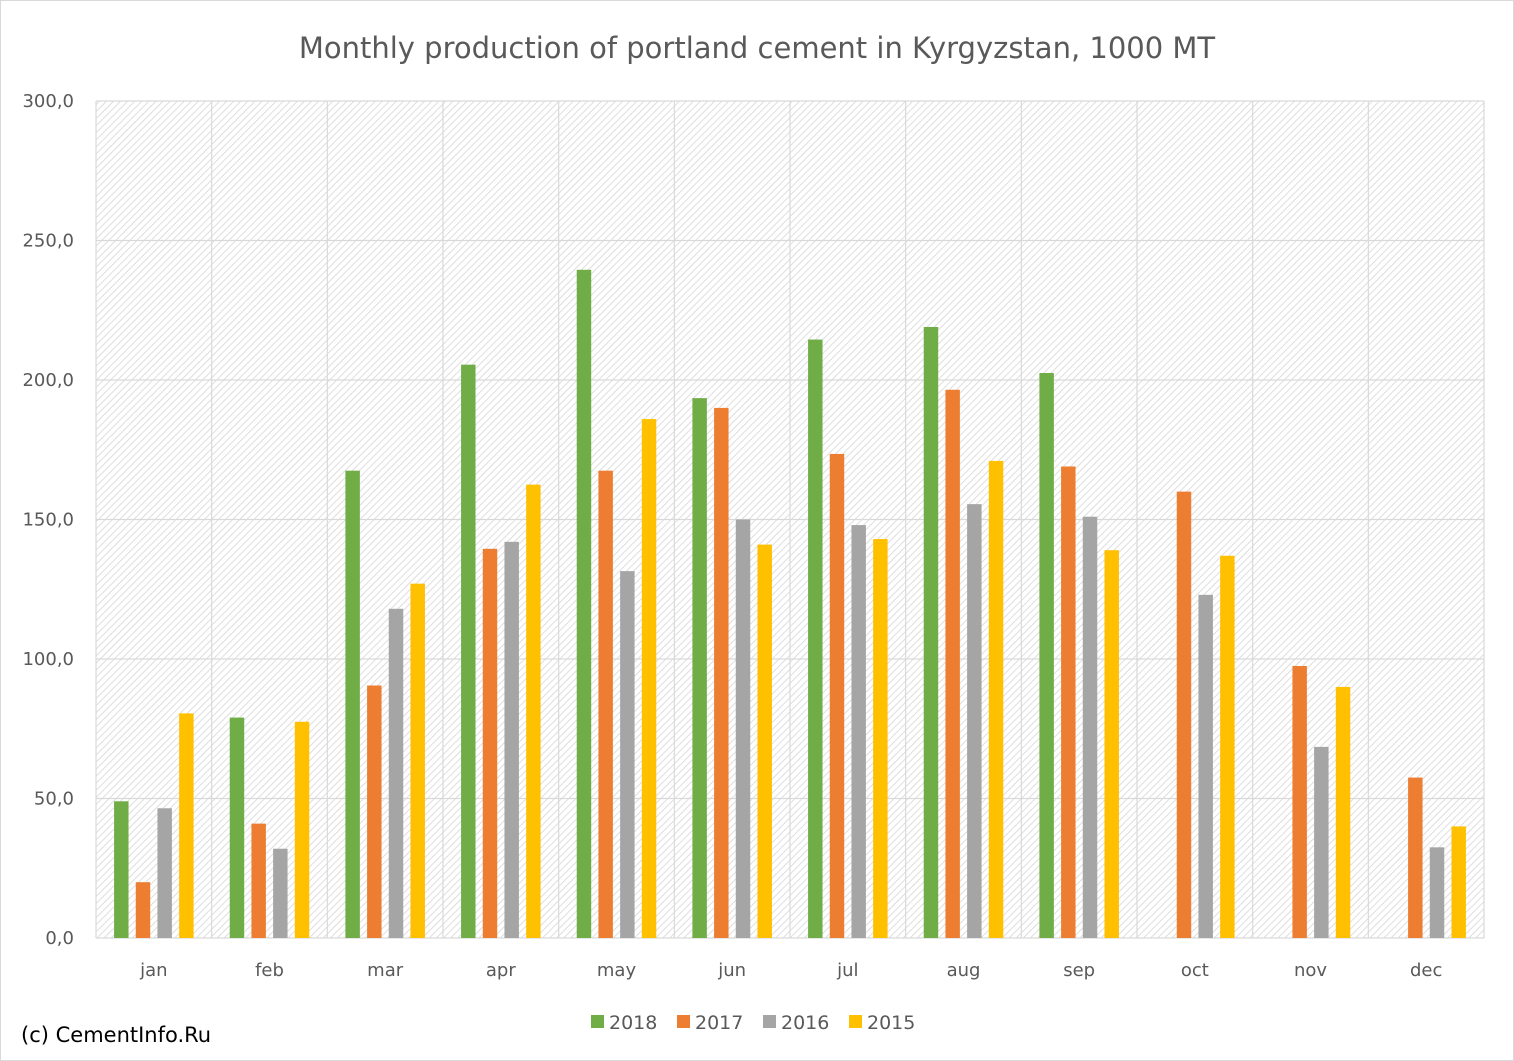 This screenshot has width=1514, height=1061. I want to click on x-axis: jan feb mar apr may jun jul aug sep oct nov dec, so click(790, 970).